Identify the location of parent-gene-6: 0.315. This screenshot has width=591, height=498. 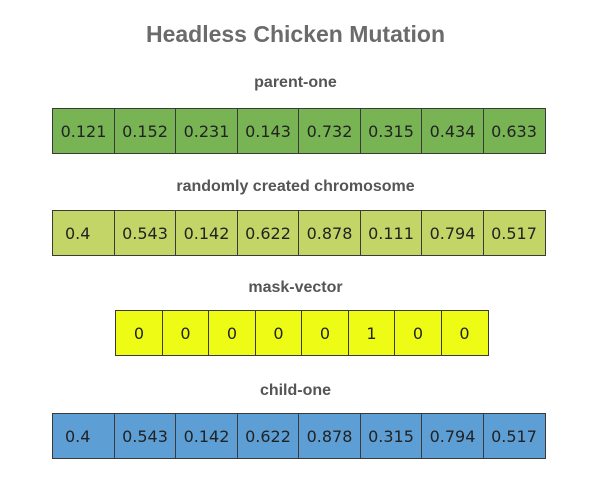
(391, 131).